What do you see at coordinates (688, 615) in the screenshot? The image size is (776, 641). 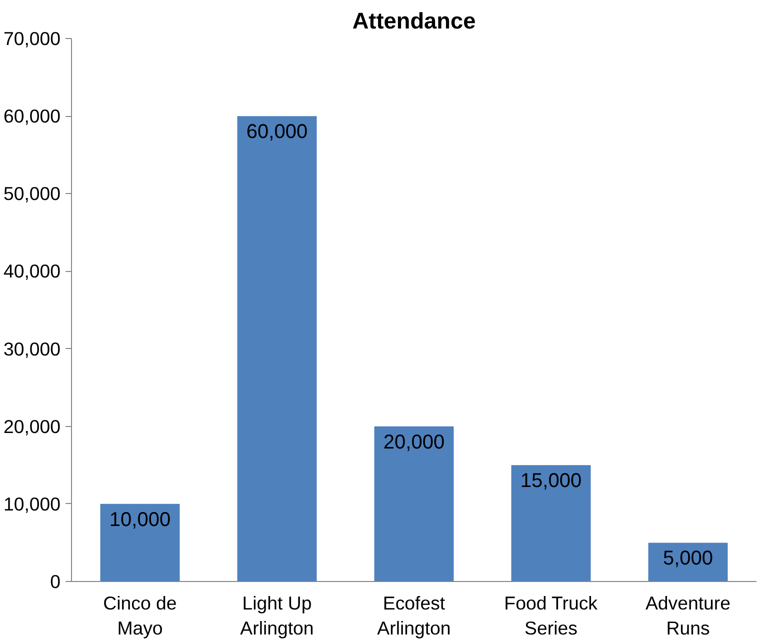 I see `x-tick-label: Adventure Runs` at bounding box center [688, 615].